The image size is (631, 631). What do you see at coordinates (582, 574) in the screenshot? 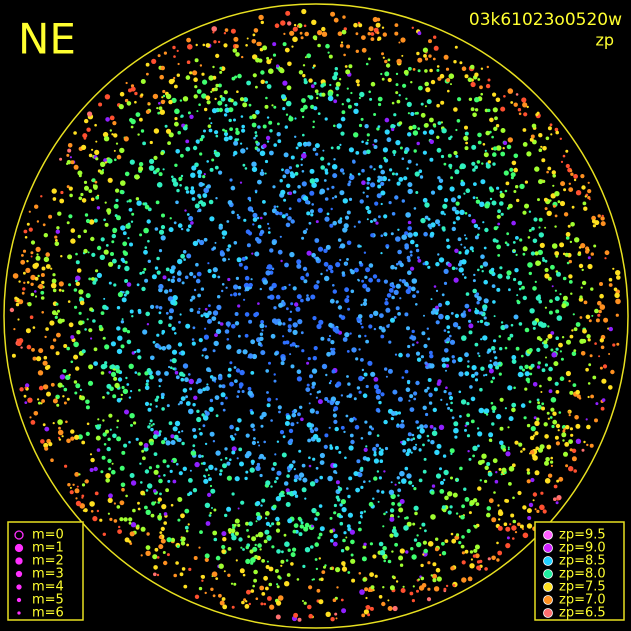
I see `legend-label: zp=8.0` at bounding box center [582, 574].